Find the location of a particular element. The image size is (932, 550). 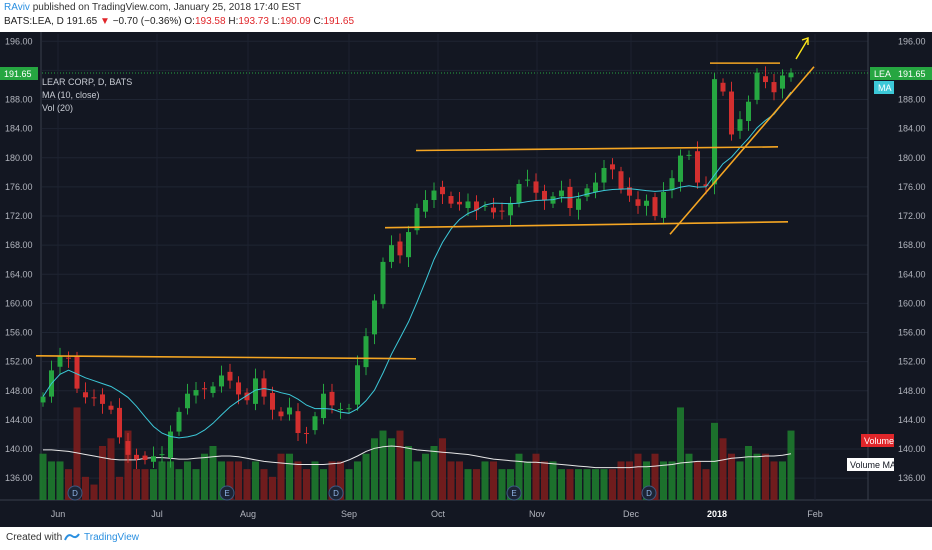

y-tick-label-right: 180.00 is located at coordinates (912, 158).